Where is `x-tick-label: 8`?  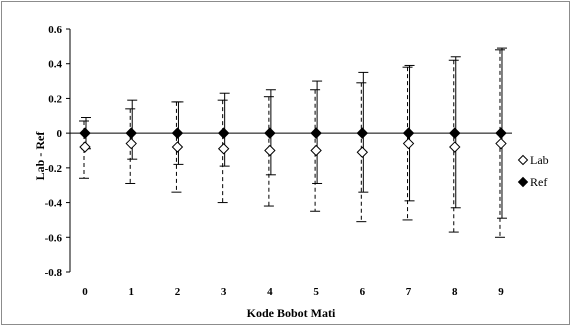 x-tick-label: 8 is located at coordinates (455, 292).